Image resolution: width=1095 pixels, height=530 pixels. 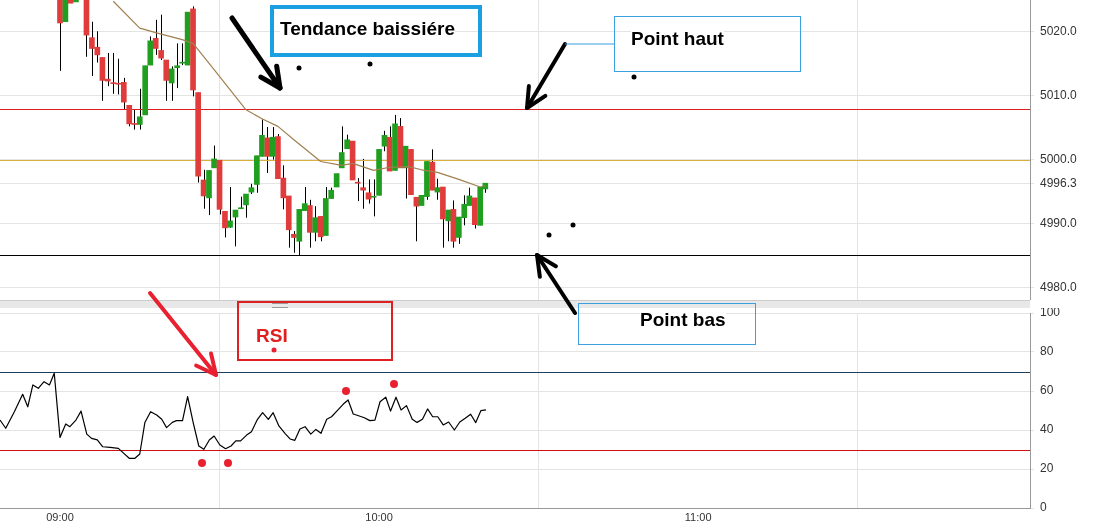 What do you see at coordinates (1059, 158) in the screenshot?
I see `y-tick-label: 5000.0` at bounding box center [1059, 158].